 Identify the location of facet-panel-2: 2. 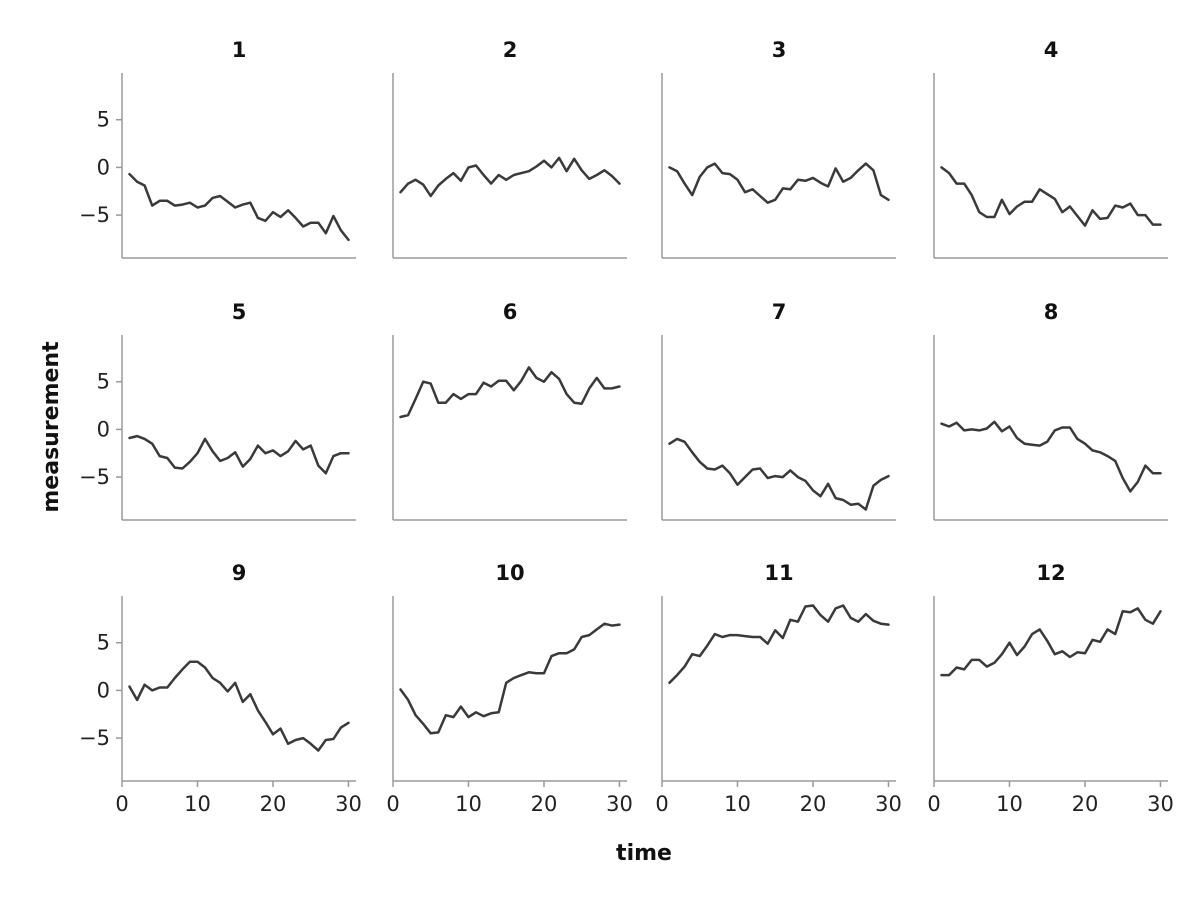
(510, 148).